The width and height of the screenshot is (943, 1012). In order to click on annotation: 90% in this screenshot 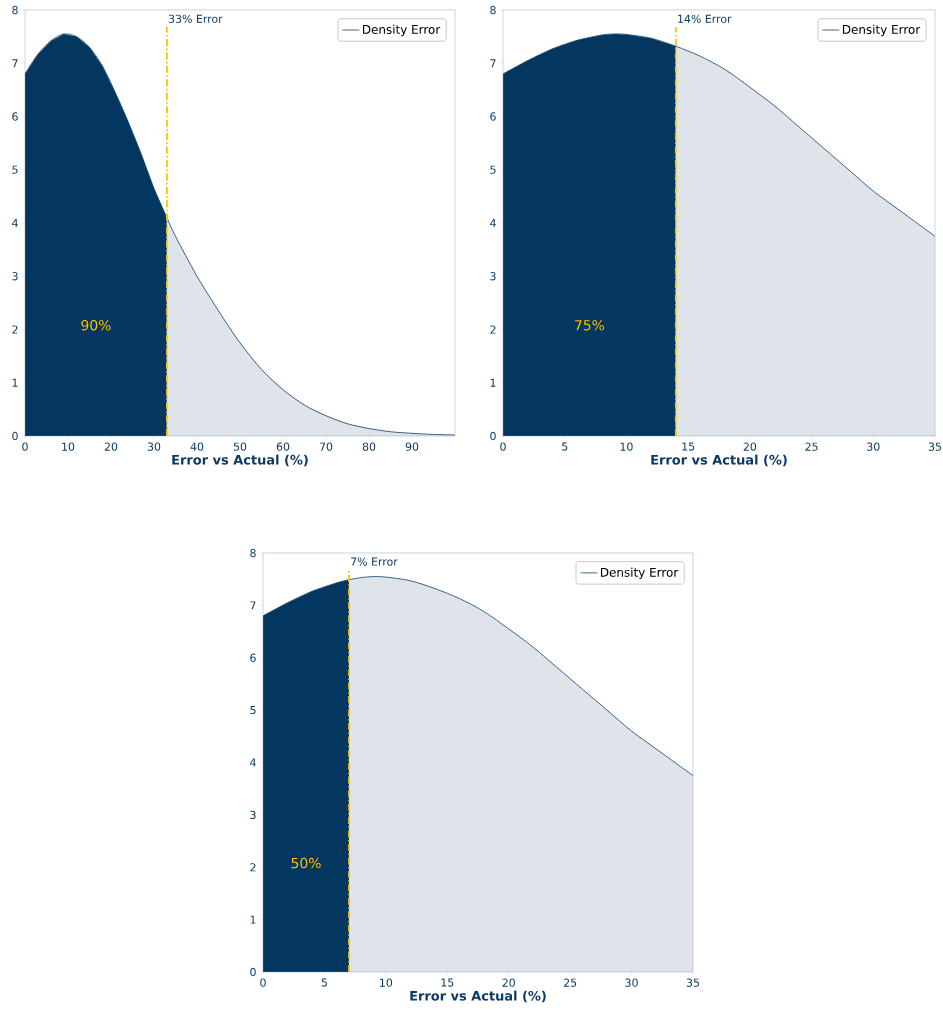, I will do `click(96, 325)`.